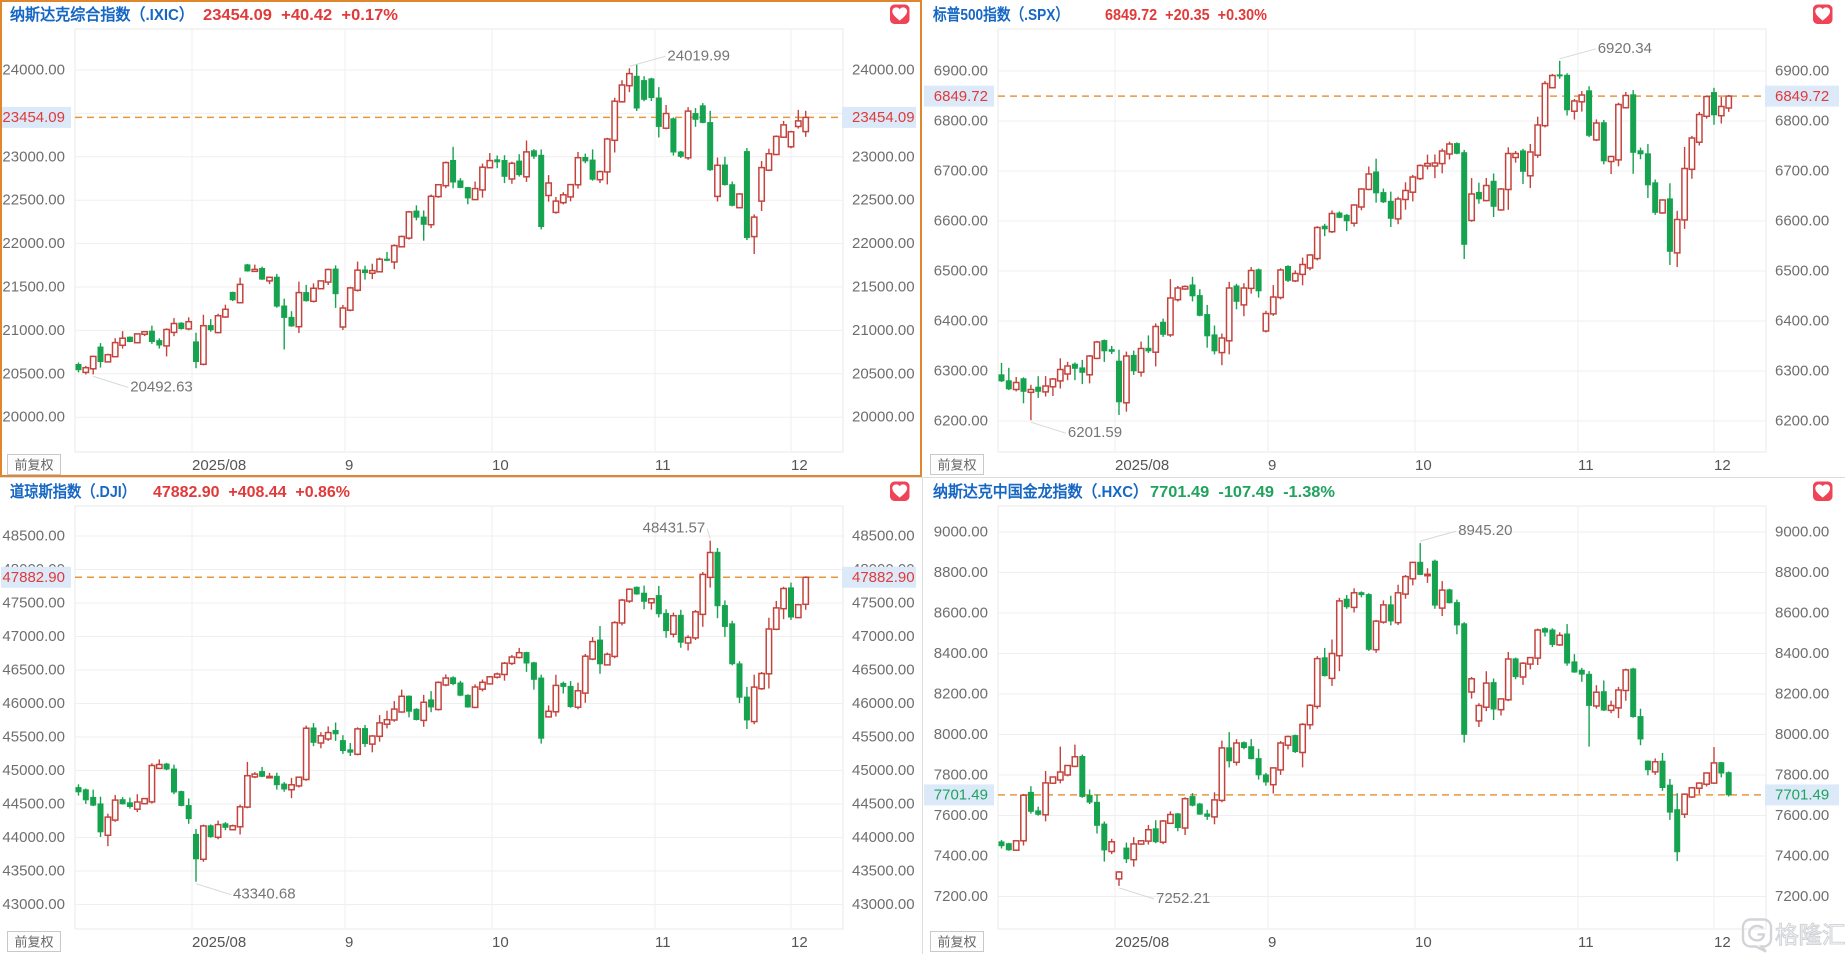  Describe the element at coordinates (161, 386) in the screenshot. I see `svg-text: 20492.63` at that location.